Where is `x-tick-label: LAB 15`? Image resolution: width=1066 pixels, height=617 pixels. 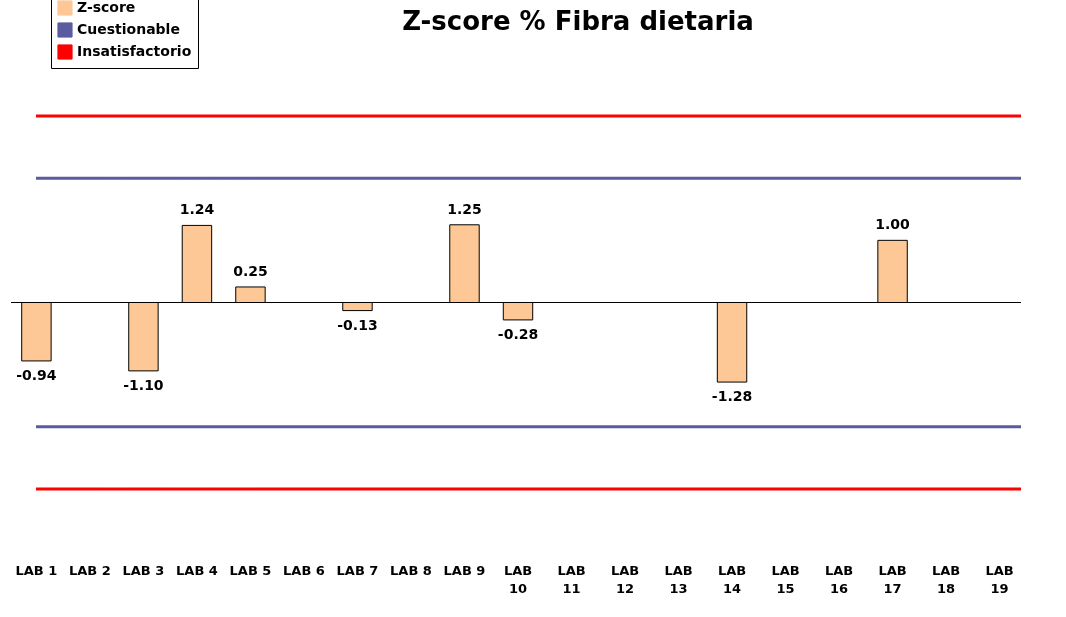 x-tick-label: LAB 15 is located at coordinates (785, 579).